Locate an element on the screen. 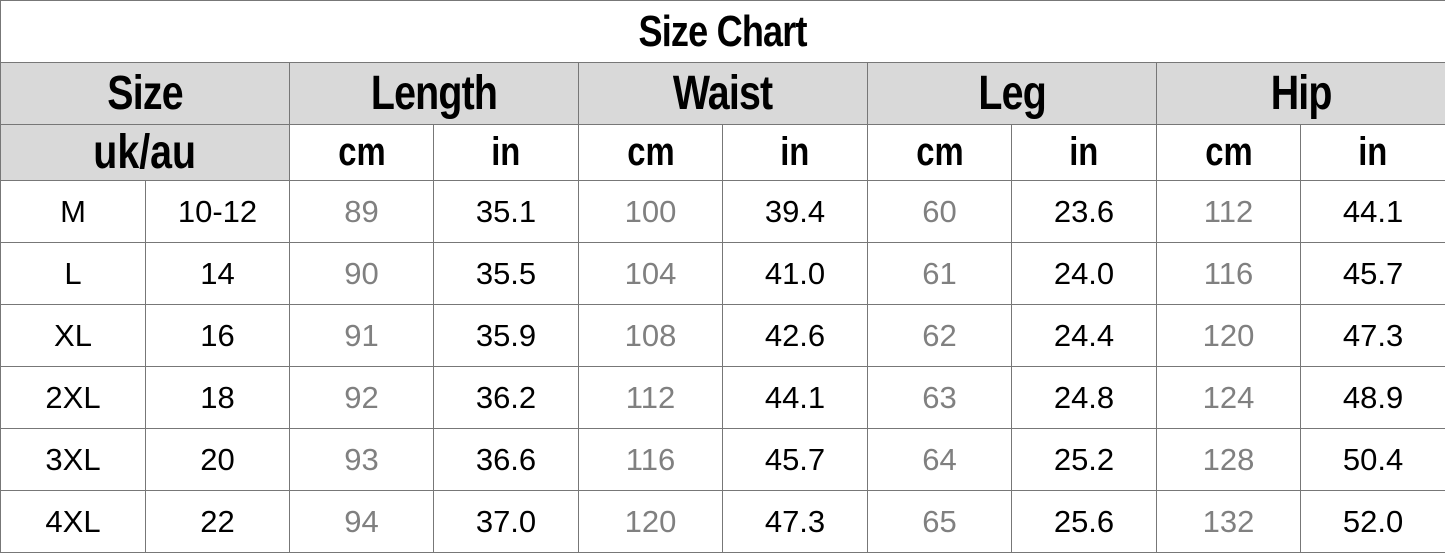 The width and height of the screenshot is (1445, 554). uk-au-cell: 14 is located at coordinates (217, 273).